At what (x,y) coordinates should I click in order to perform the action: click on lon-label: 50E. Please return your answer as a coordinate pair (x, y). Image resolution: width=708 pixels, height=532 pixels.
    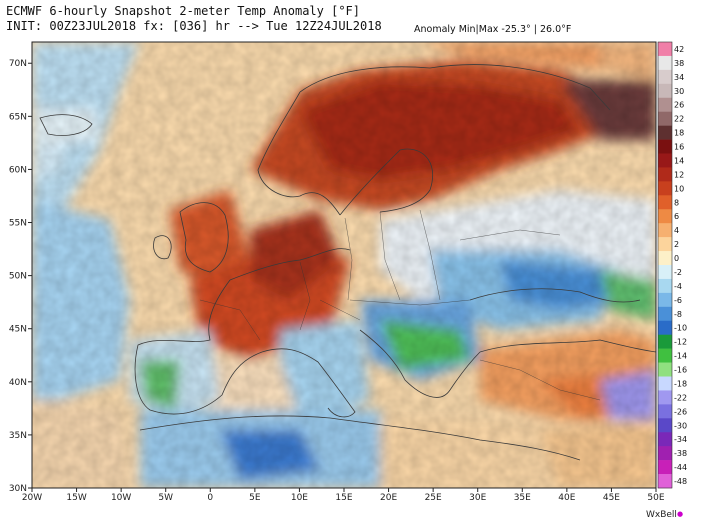
    Looking at the image, I should click on (655, 498).